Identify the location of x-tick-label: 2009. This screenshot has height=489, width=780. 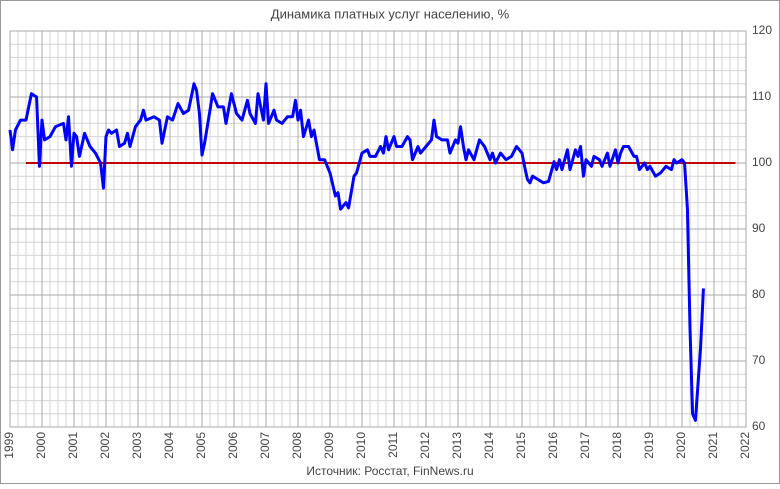
(329, 445).